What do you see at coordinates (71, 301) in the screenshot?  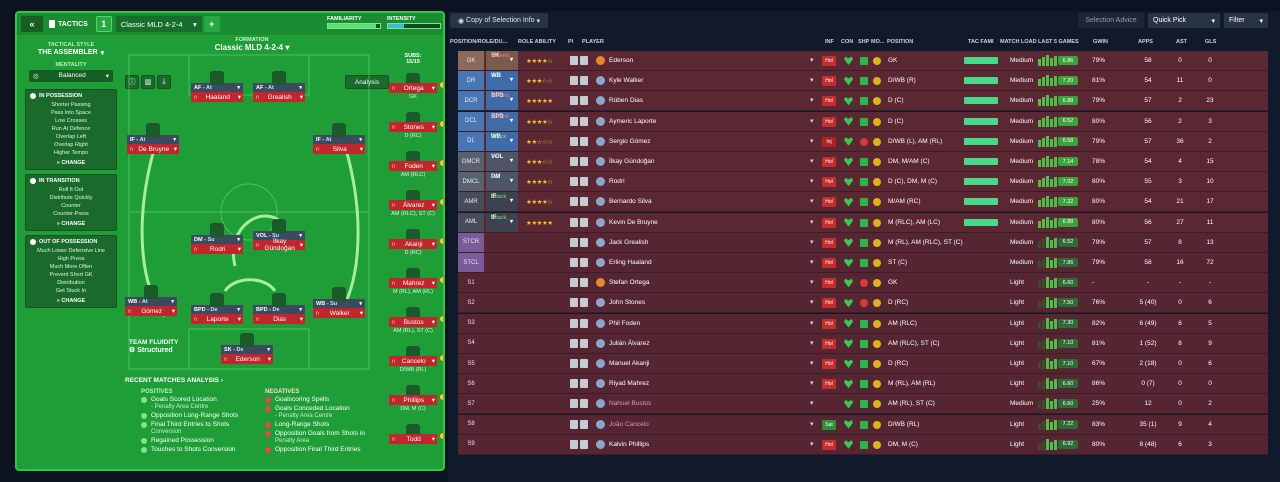 I see `out-of-possession-change-button: » CHANGE` at bounding box center [71, 301].